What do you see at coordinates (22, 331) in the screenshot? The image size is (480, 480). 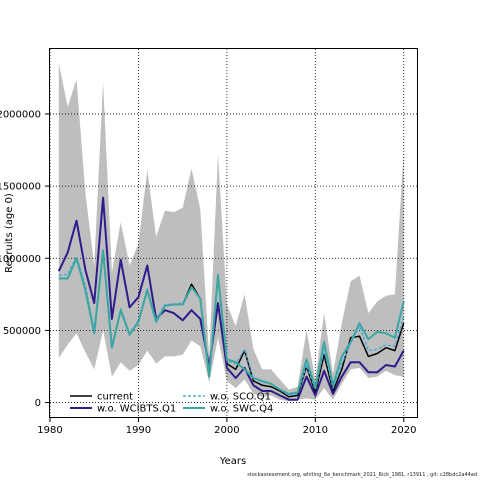 I see `y-tick-label: 500000` at bounding box center [22, 331].